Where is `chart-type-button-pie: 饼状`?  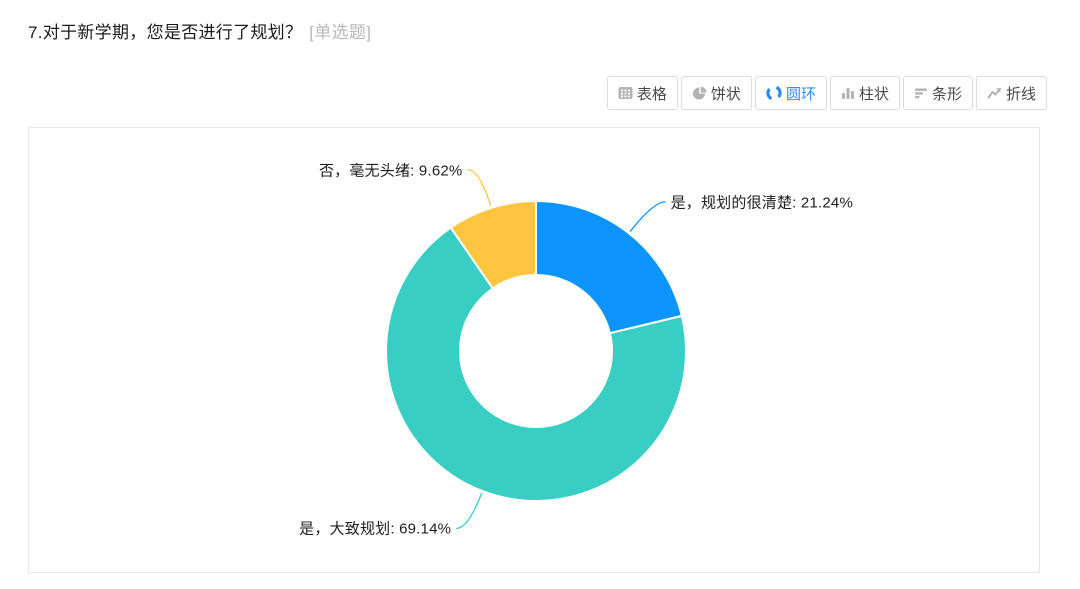
chart-type-button-pie: 饼状 is located at coordinates (716, 93).